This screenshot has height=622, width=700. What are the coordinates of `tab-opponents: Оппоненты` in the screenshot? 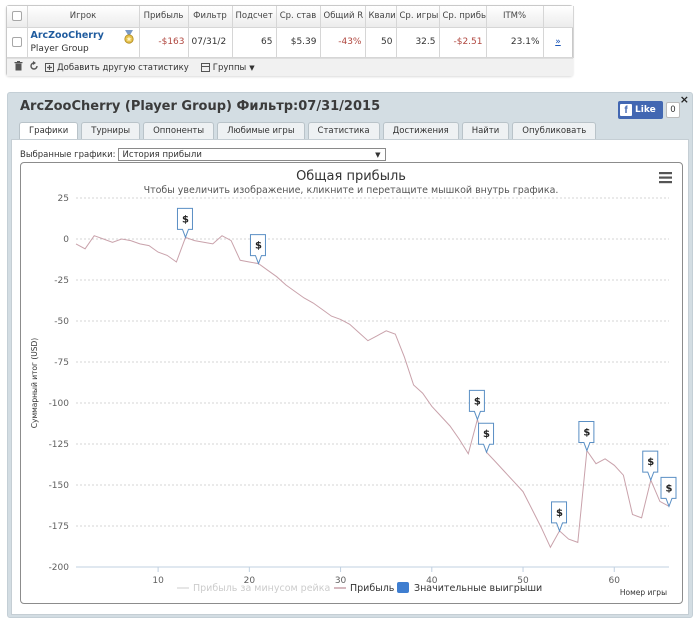 It's located at (179, 130).